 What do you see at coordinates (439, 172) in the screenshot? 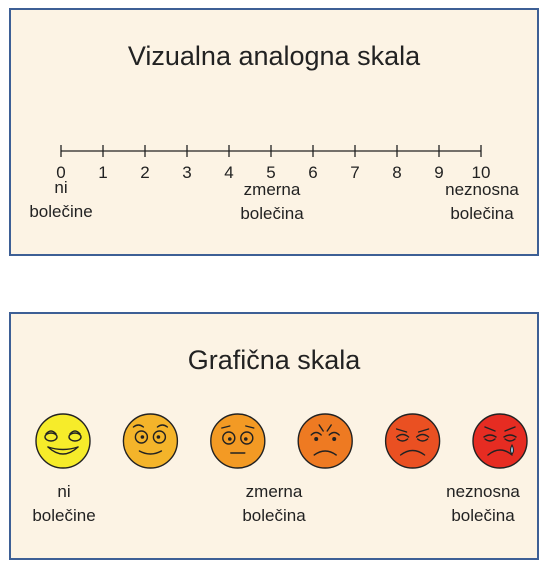
I see `vas-tick-label: 9` at bounding box center [439, 172].